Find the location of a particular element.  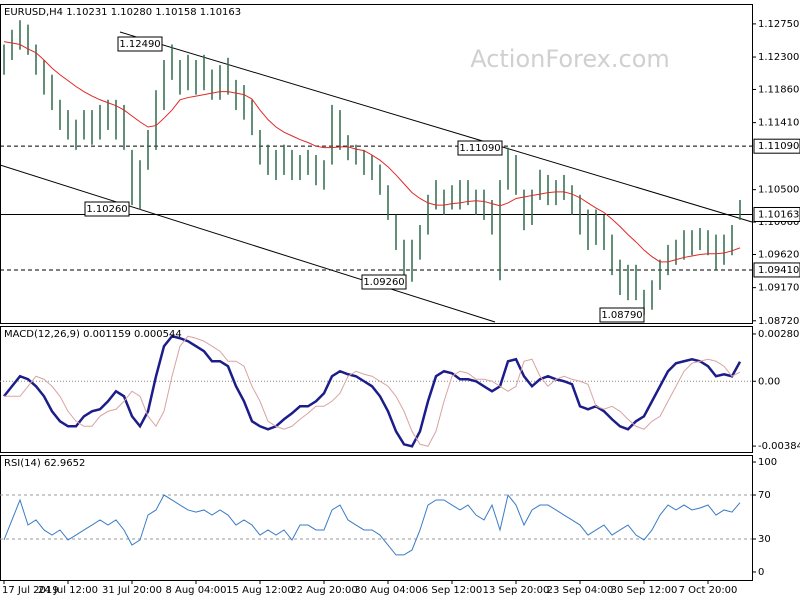

y-tick-label: 1.10060 is located at coordinates (778, 222).